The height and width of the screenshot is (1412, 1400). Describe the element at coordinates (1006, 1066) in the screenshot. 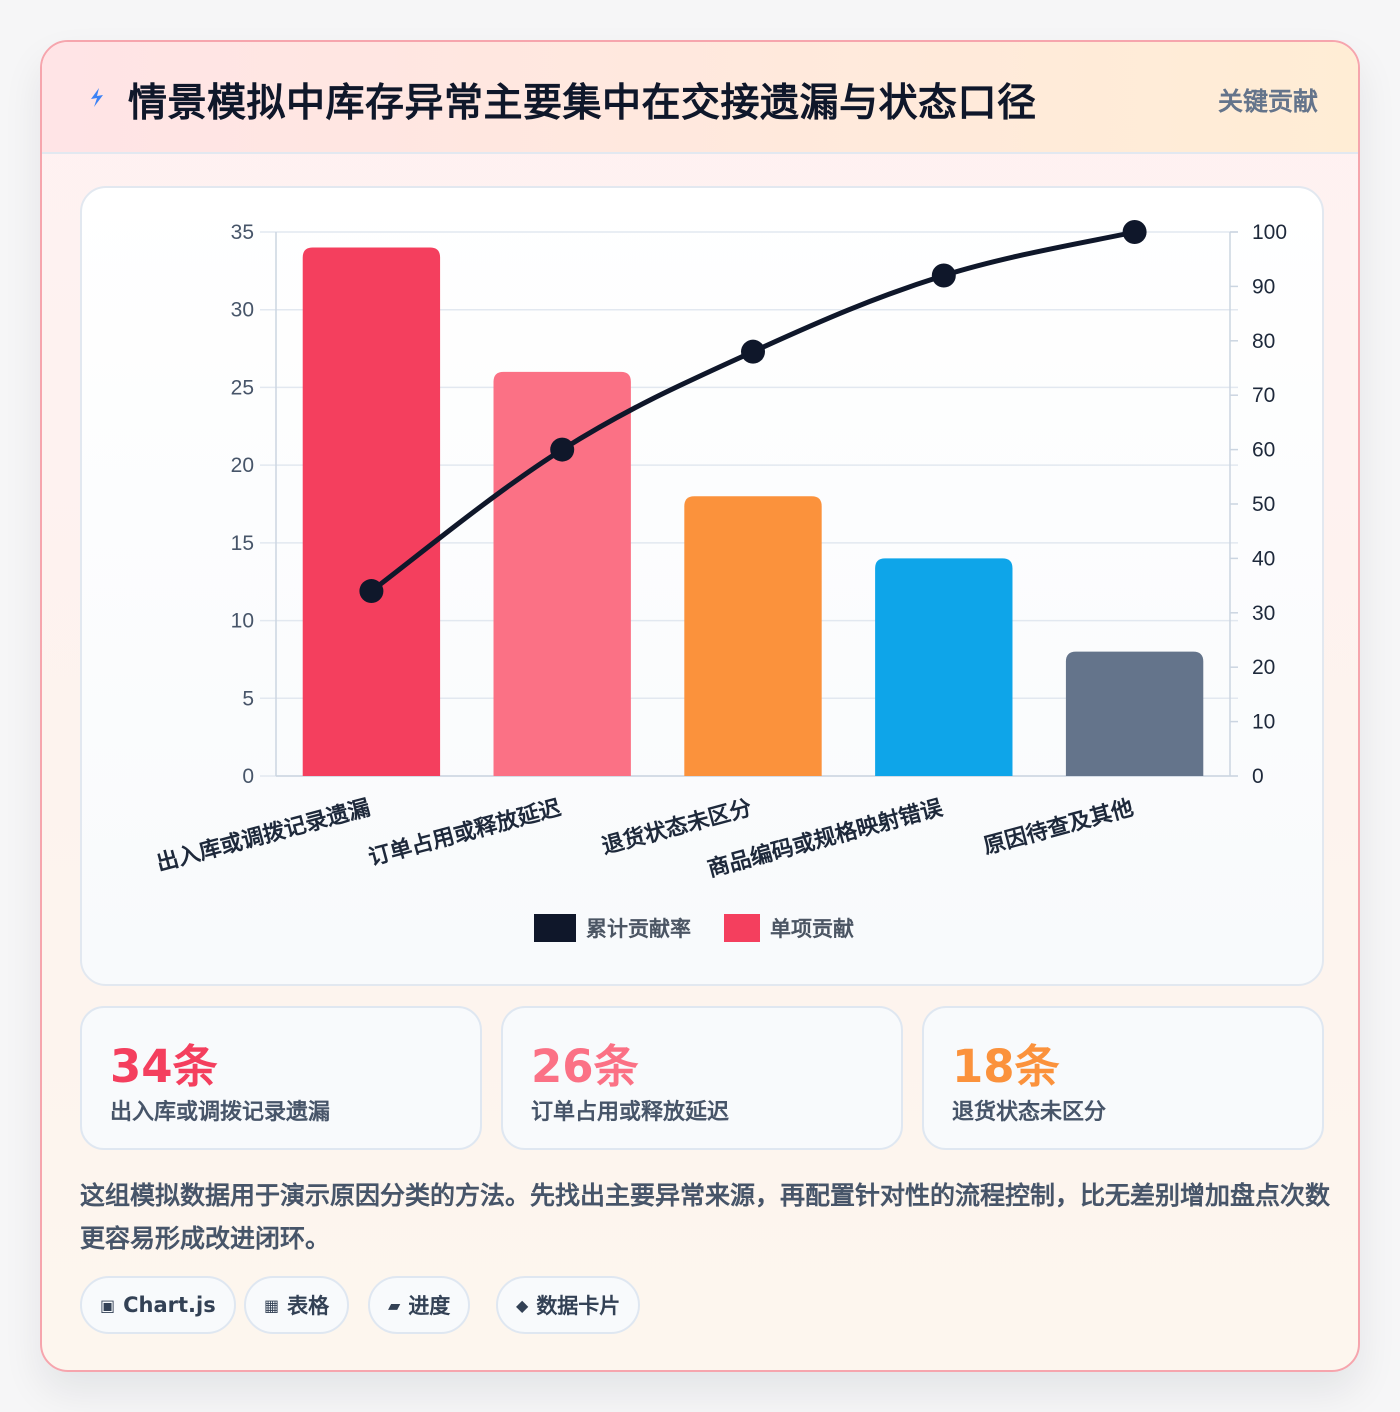

I see `stat-value: 18条` at that location.